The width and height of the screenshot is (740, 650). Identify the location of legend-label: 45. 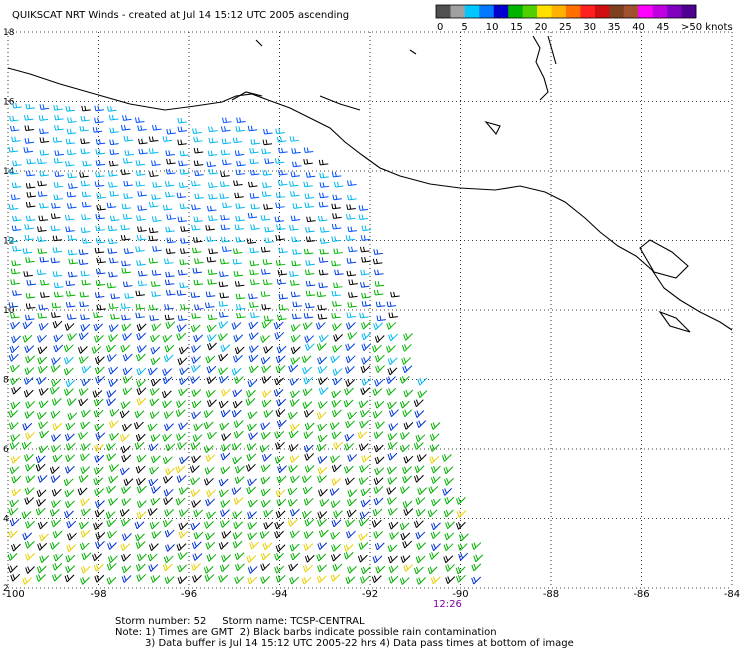
(663, 27).